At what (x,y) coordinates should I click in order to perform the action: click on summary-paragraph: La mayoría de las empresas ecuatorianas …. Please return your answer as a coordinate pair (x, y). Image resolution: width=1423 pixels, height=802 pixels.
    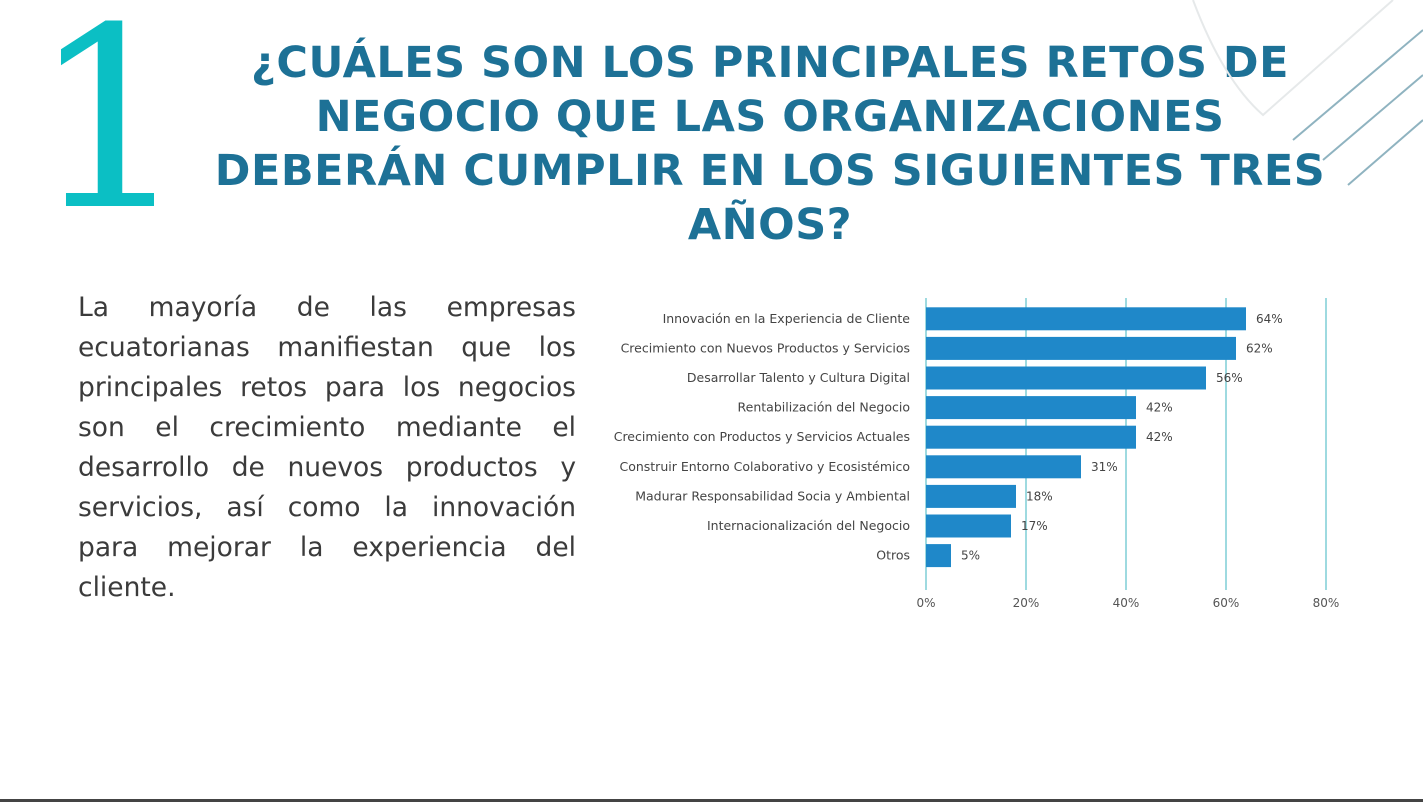
    Looking at the image, I should click on (327, 447).